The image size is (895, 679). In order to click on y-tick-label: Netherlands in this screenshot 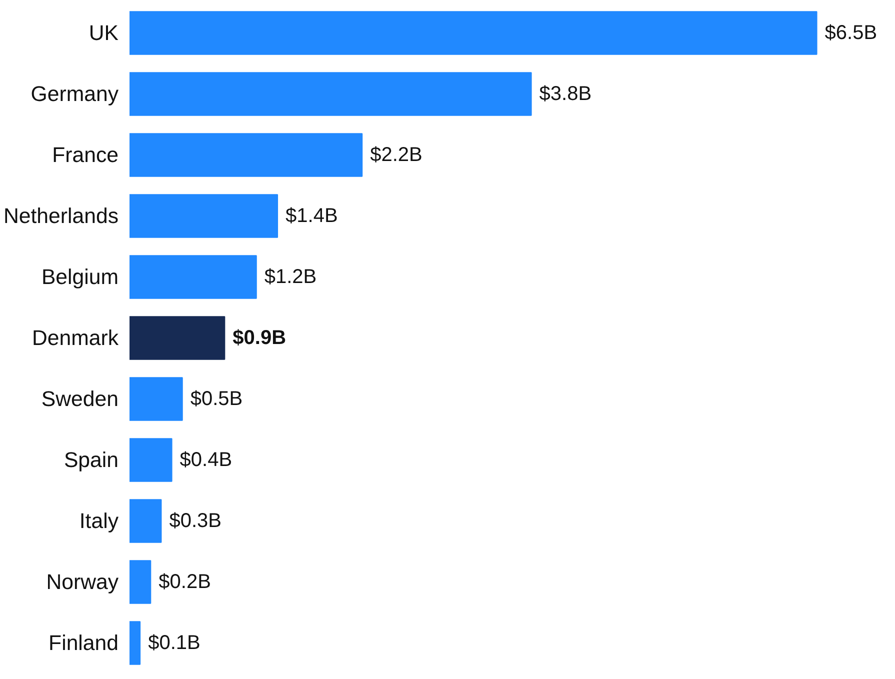, I will do `click(61, 216)`.